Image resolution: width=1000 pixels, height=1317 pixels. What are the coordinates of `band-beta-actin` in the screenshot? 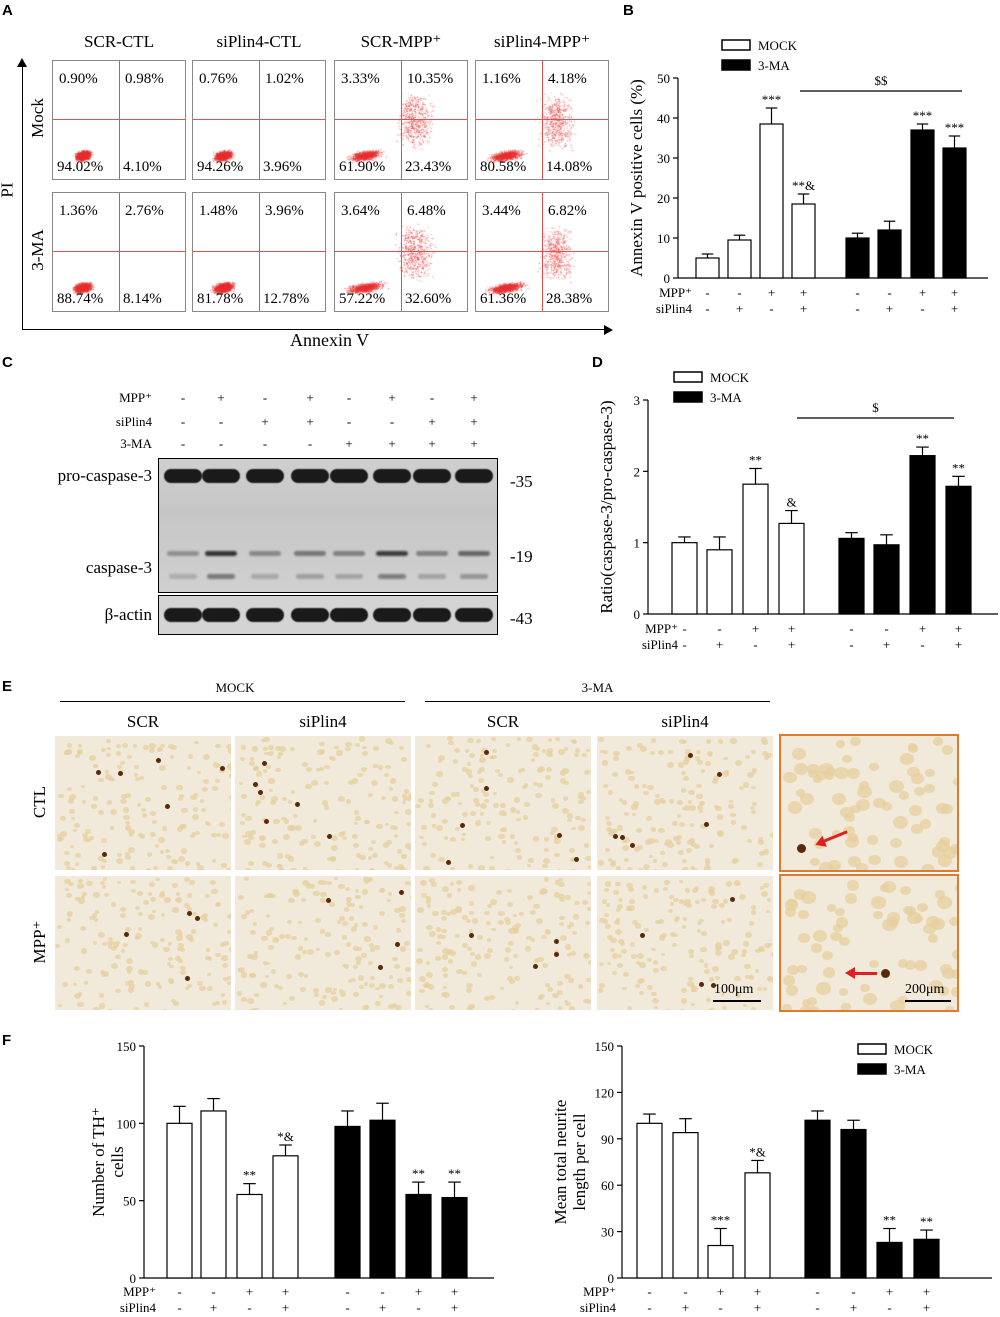 It's located at (474, 615).